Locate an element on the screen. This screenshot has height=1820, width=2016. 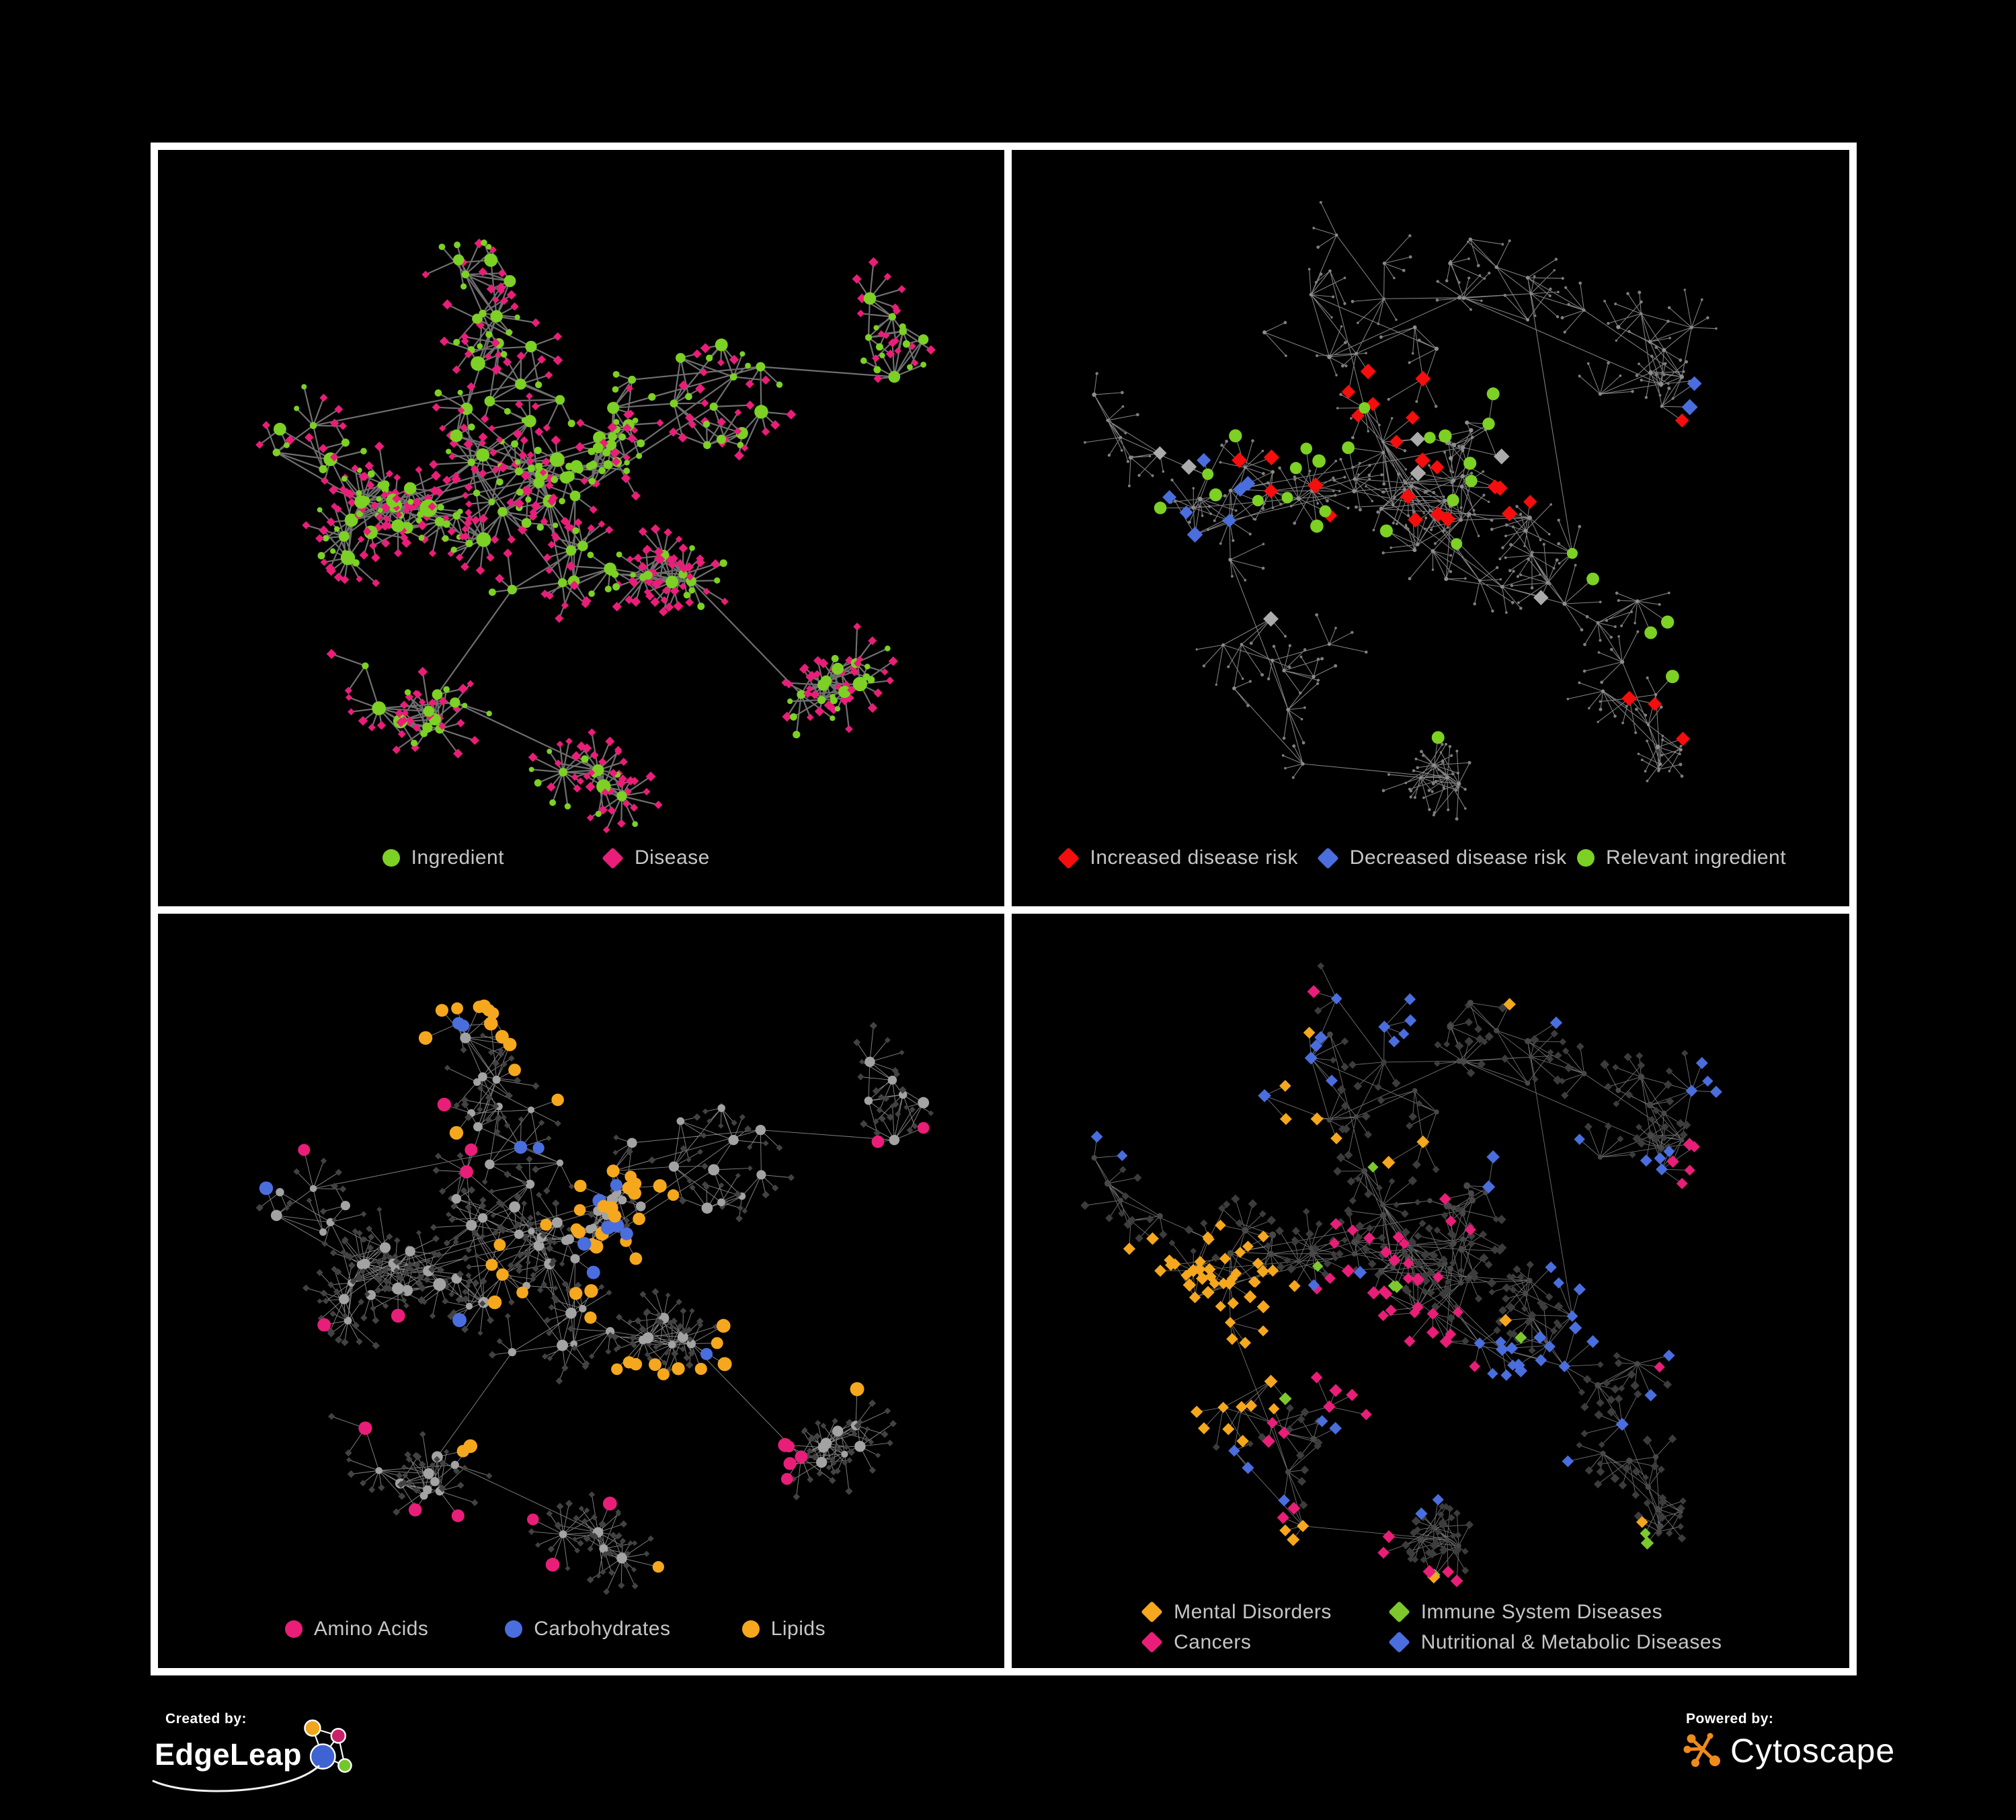
cytoscape-credit: Powered by: Cytoscape is located at coordinates (1789, 1741).